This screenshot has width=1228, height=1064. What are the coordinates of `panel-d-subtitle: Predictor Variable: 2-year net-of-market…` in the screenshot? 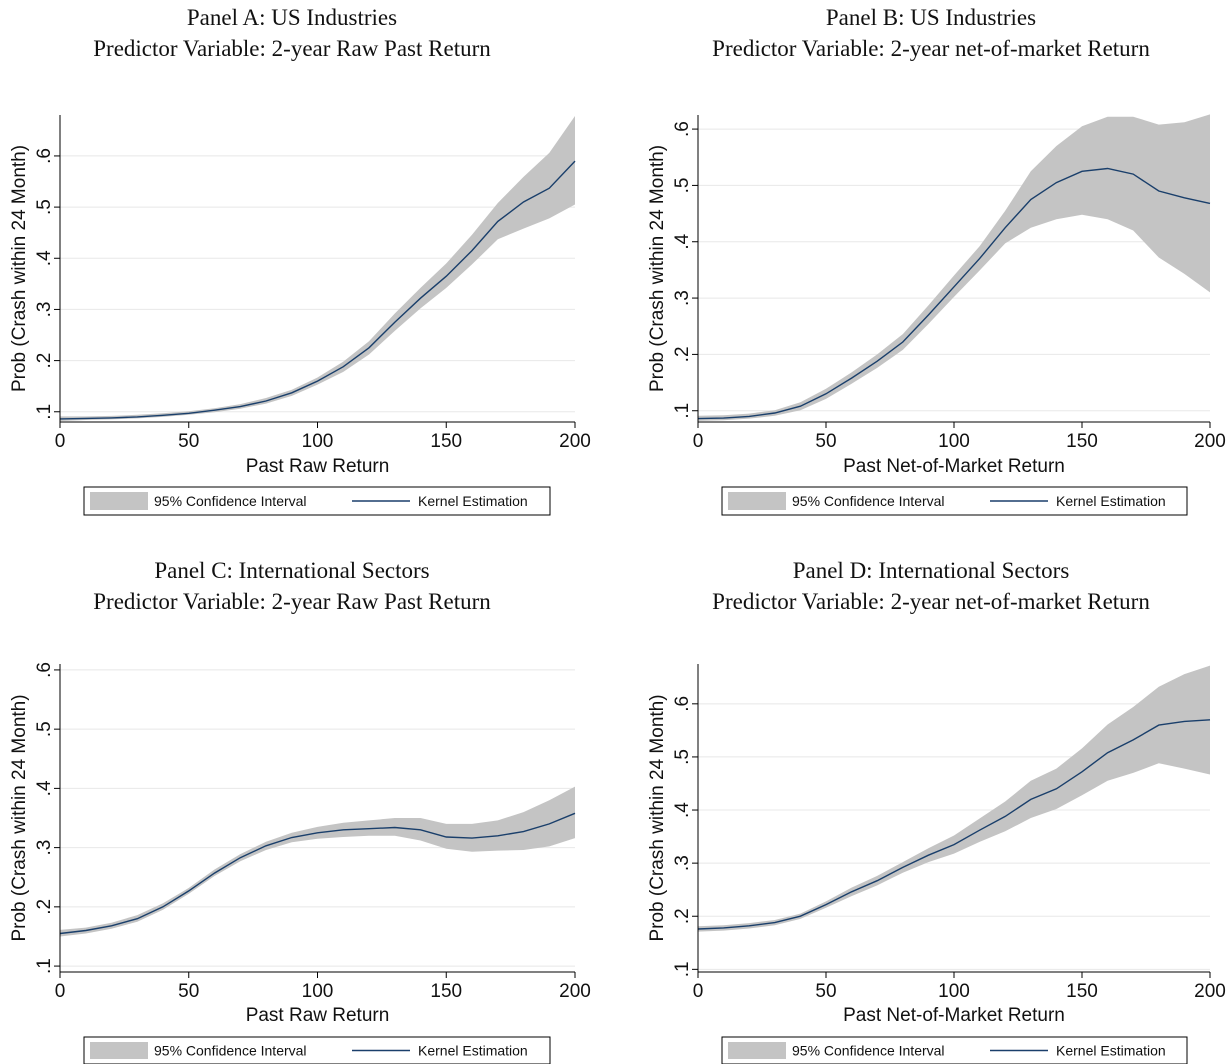 It's located at (931, 601).